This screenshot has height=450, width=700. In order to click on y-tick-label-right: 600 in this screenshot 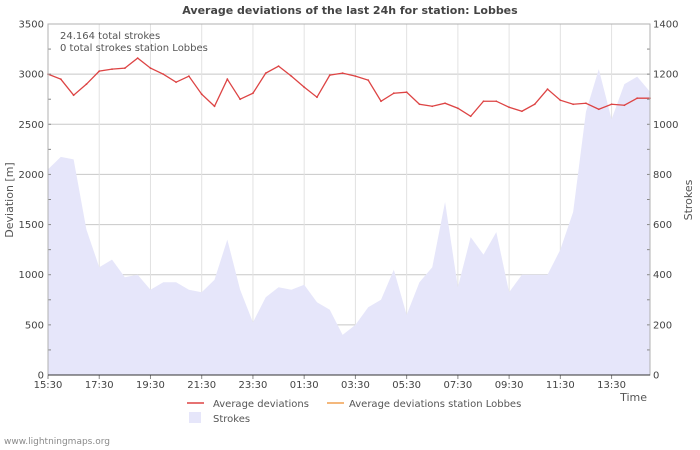, I will do `click(662, 225)`.